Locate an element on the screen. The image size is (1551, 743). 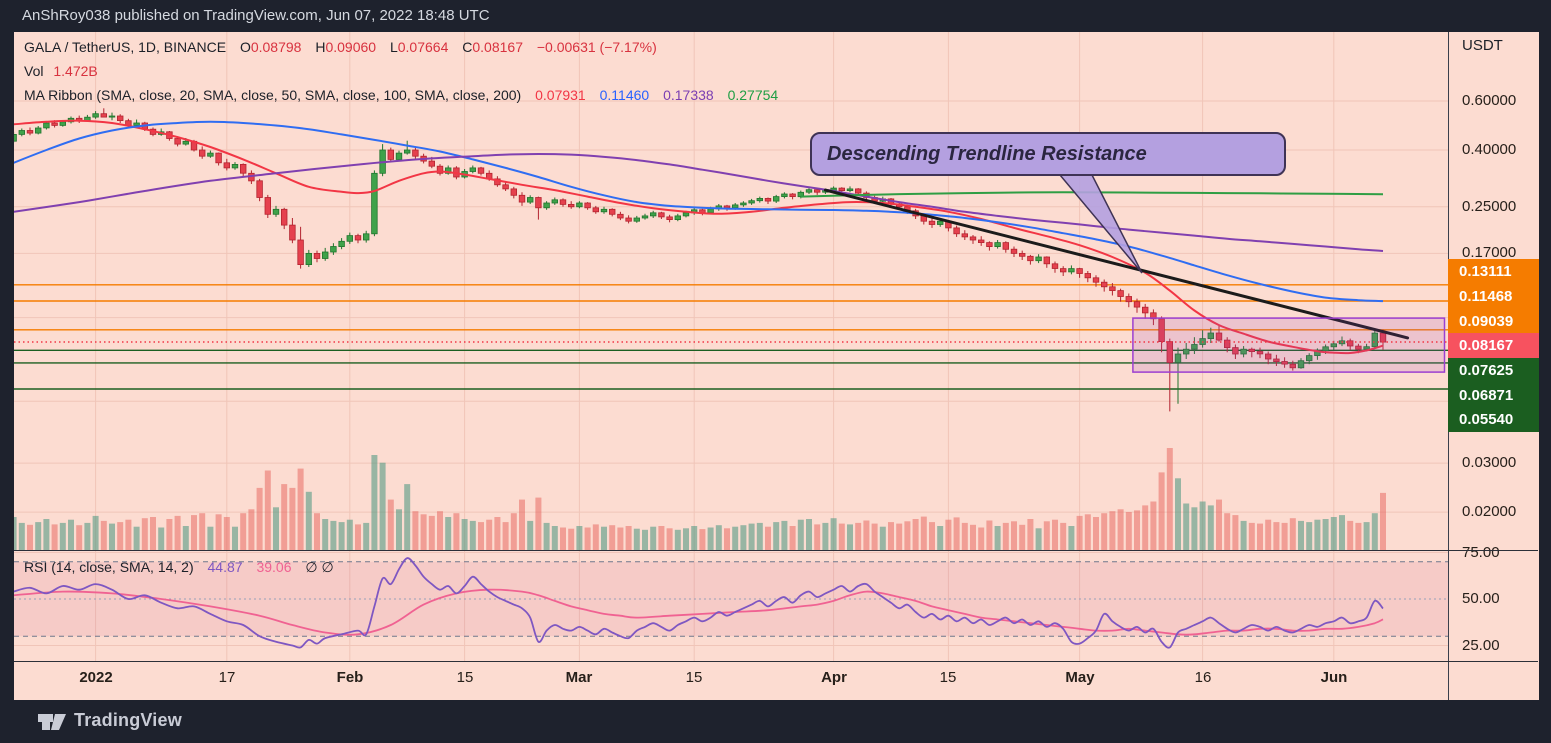
descending-trendline is located at coordinates (1116, 264).